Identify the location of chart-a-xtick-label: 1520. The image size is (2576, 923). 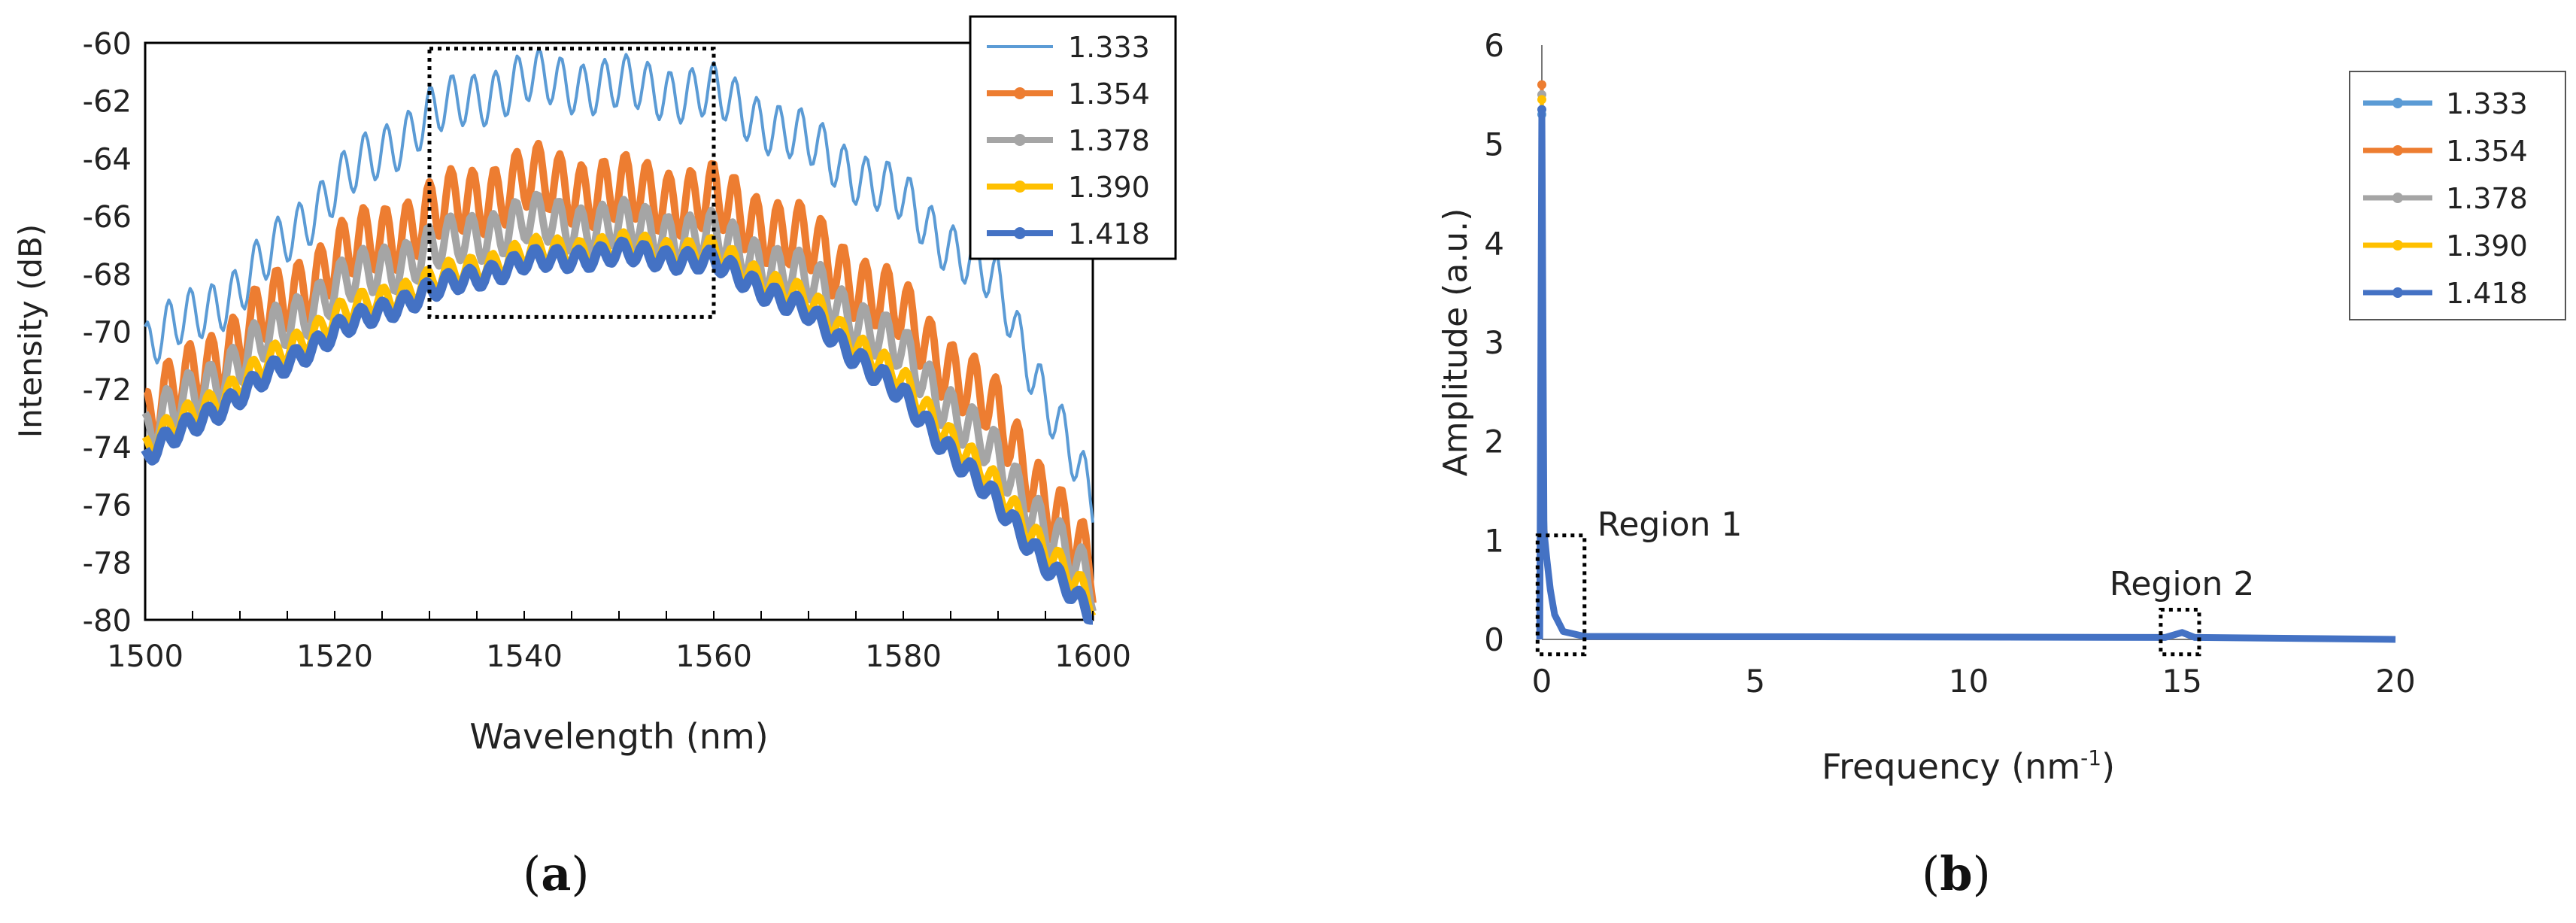
(334, 656).